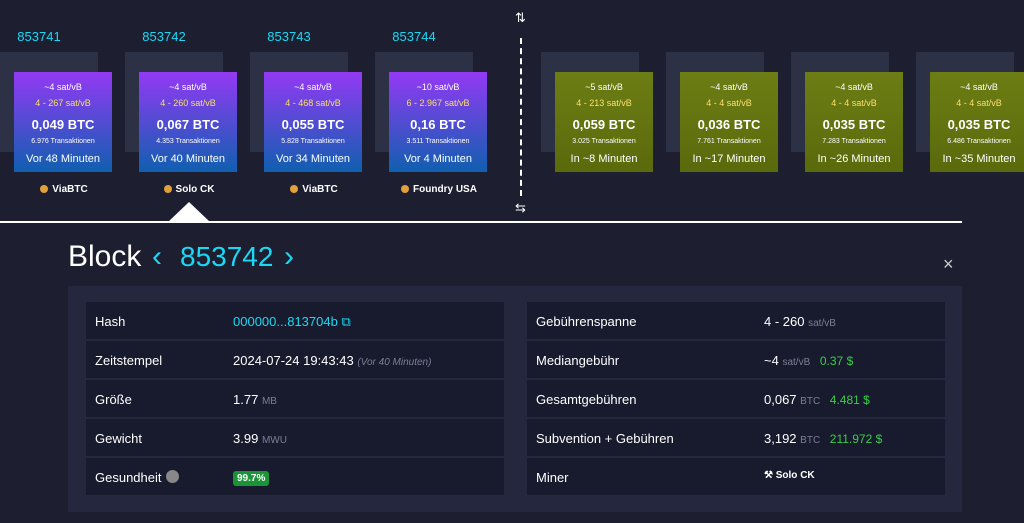 This screenshot has width=1024, height=523. I want to click on separator, so click(481, 222).